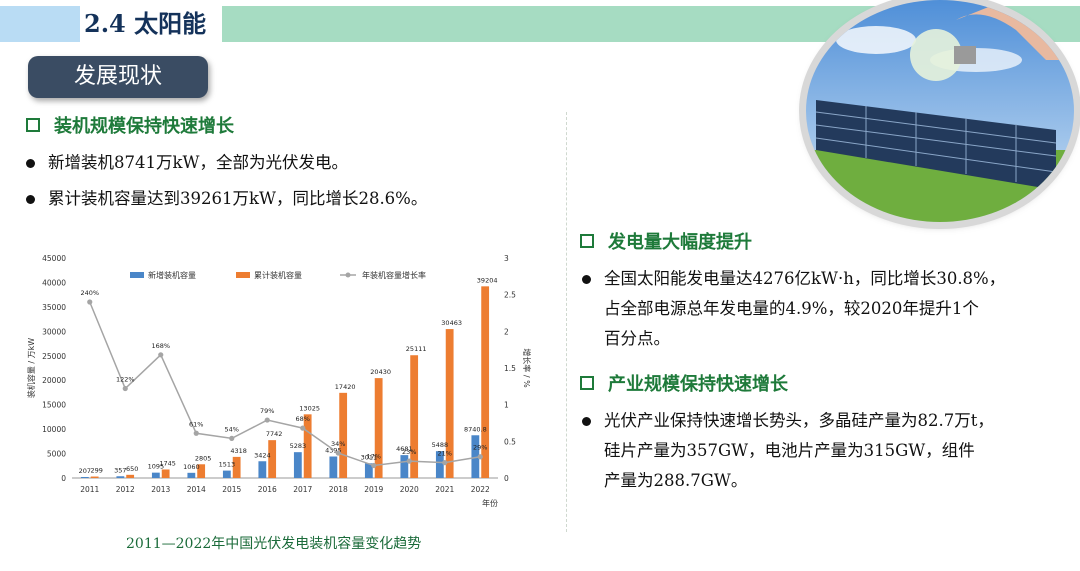  I want to click on y2-tick-label: 0.5, so click(510, 441).